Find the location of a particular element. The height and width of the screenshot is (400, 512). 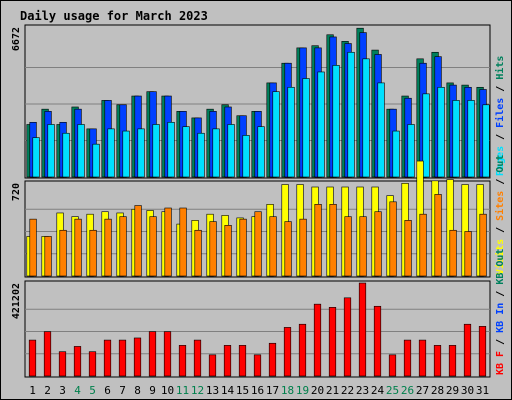

legend-entry: KB Out is located at coordinates (500, 267).